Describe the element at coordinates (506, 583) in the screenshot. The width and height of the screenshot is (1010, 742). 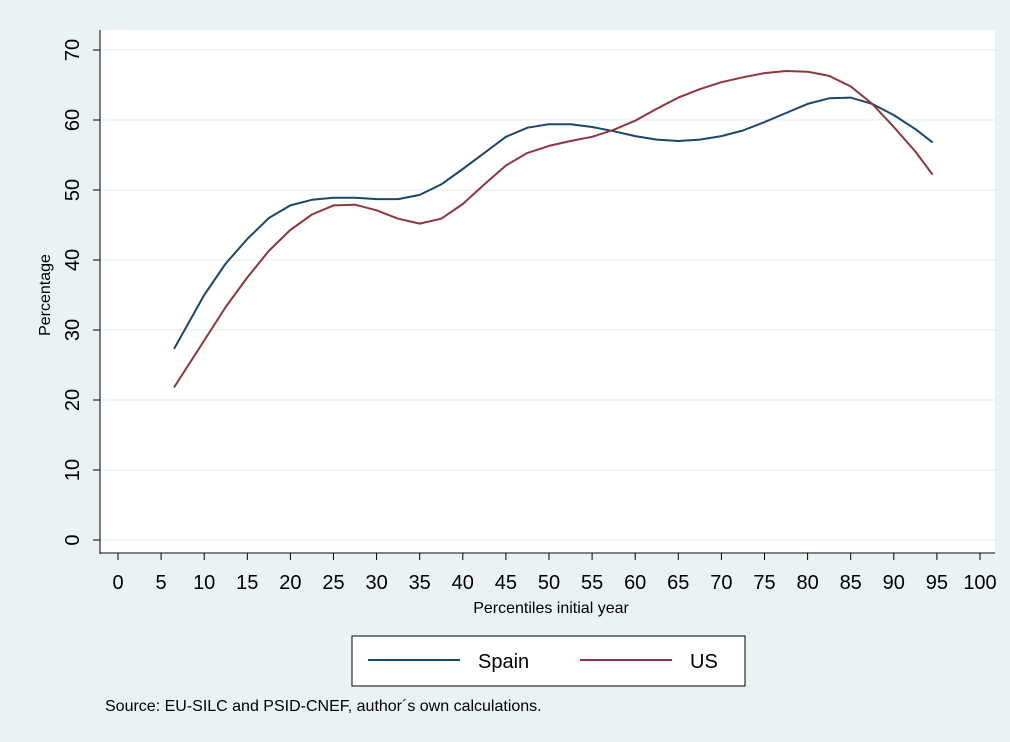
I see `x-tick-label: 45` at that location.